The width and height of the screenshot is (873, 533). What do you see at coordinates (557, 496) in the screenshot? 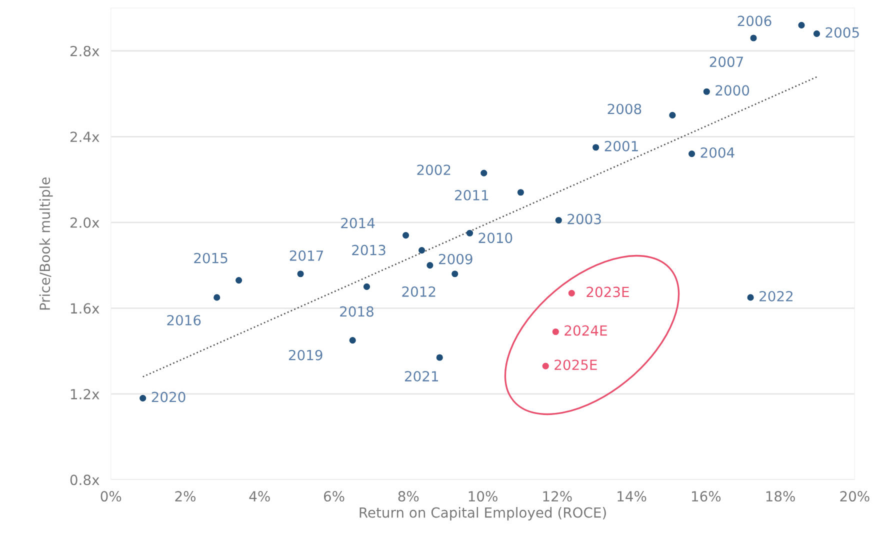
I see `x-tick-label: 12%` at bounding box center [557, 496].